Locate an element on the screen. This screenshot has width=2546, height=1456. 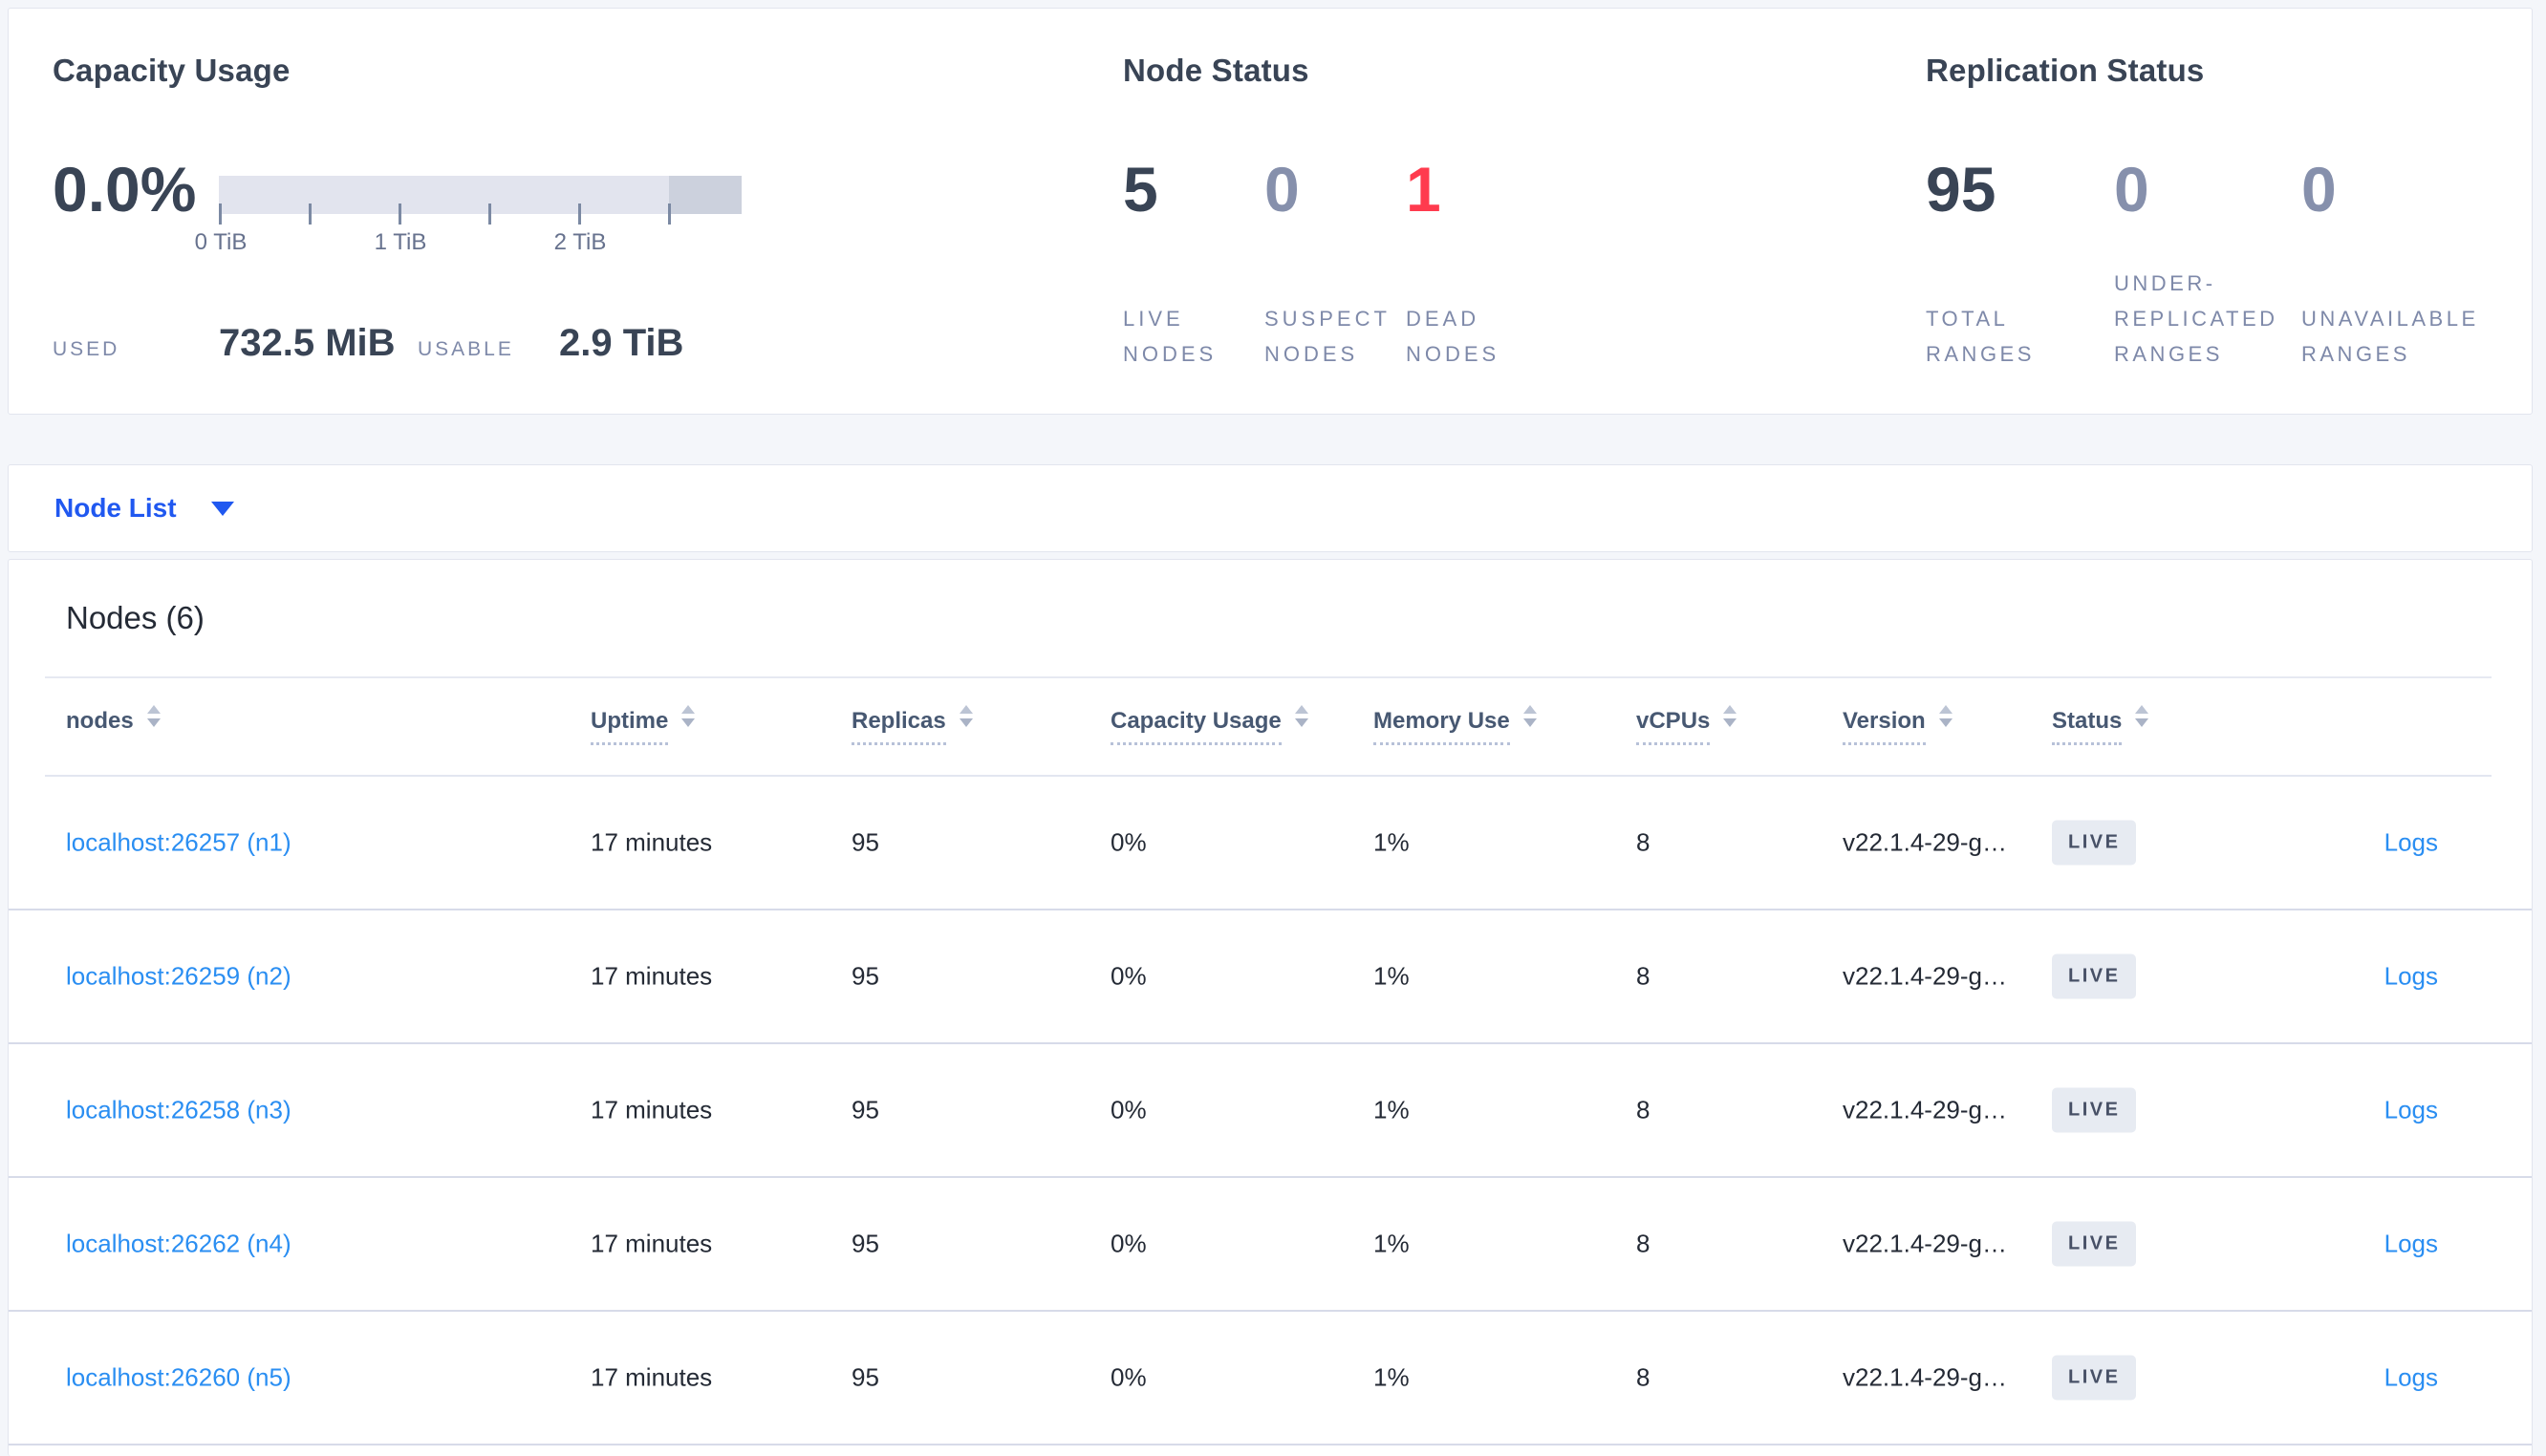
column-header-memory-use: Memory Use is located at coordinates (1455, 725).